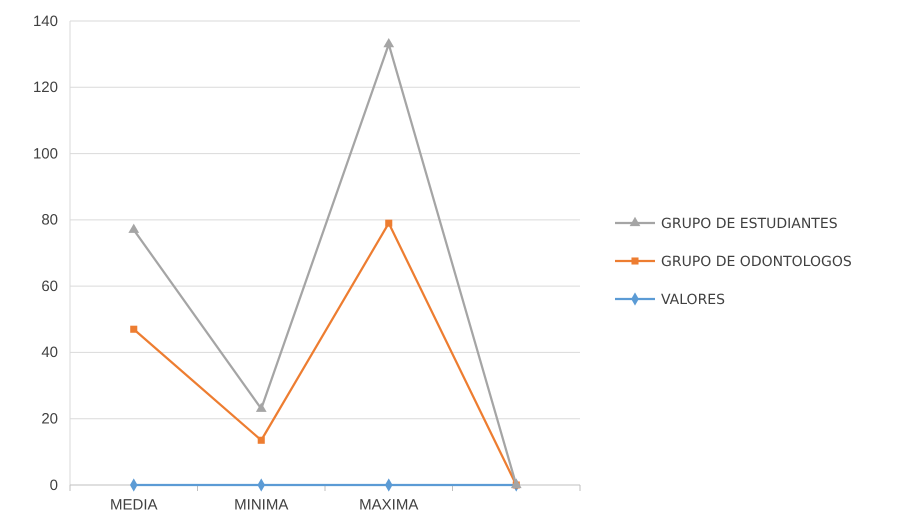 The width and height of the screenshot is (906, 521). What do you see at coordinates (54, 485) in the screenshot?
I see `y-tick-label: 0` at bounding box center [54, 485].